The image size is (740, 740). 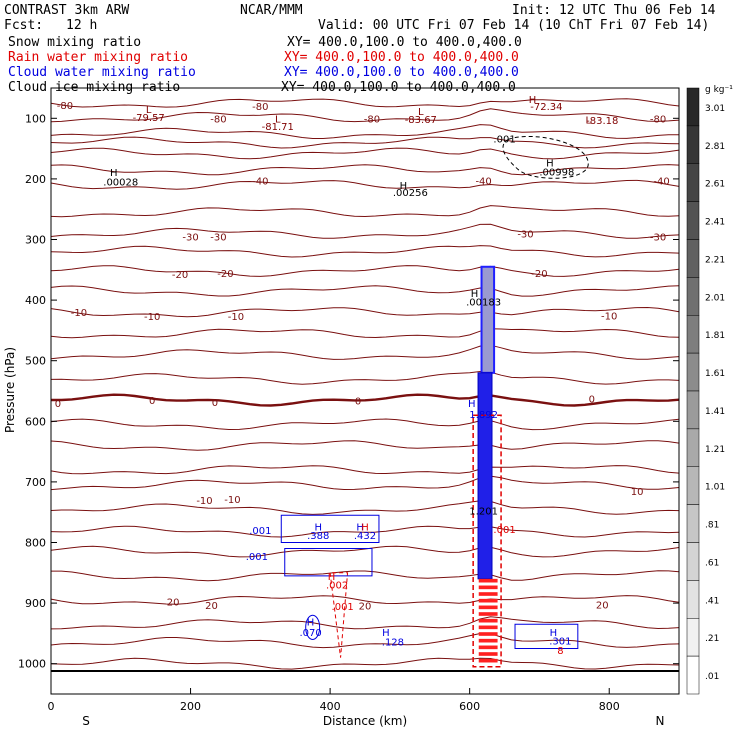 What do you see at coordinates (86, 721) in the screenshot?
I see `x-end-label-south: S` at bounding box center [86, 721].